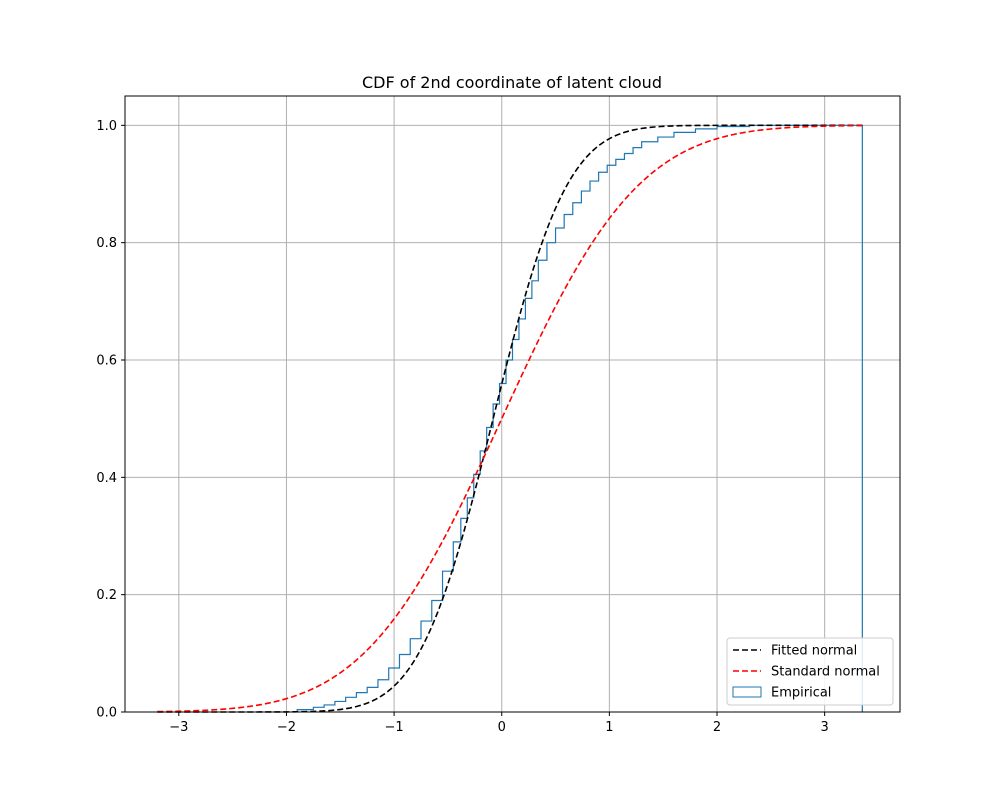  What do you see at coordinates (609, 727) in the screenshot?
I see `x-tick-label: 1` at bounding box center [609, 727].